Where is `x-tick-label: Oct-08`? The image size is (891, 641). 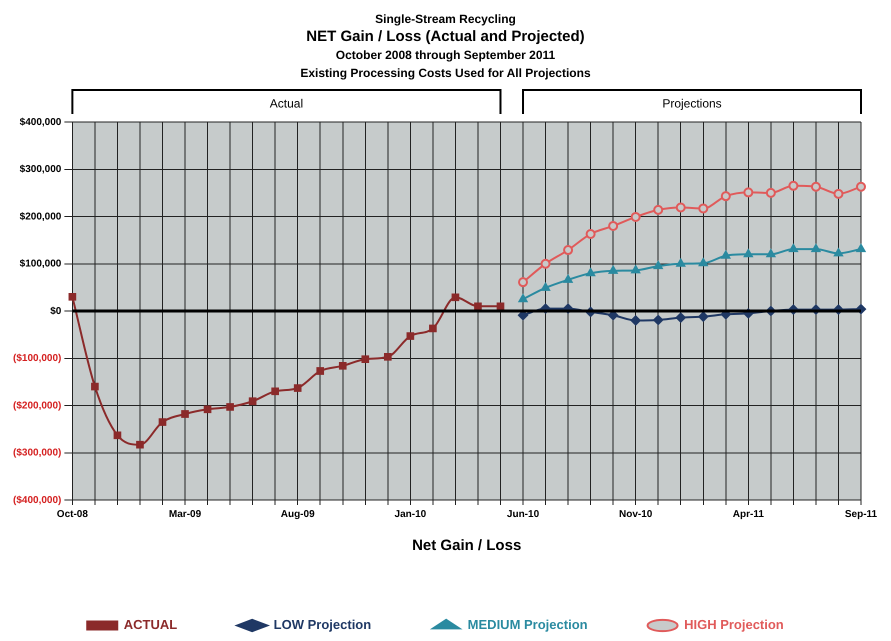 x-tick-label: Oct-08 is located at coordinates (72, 514).